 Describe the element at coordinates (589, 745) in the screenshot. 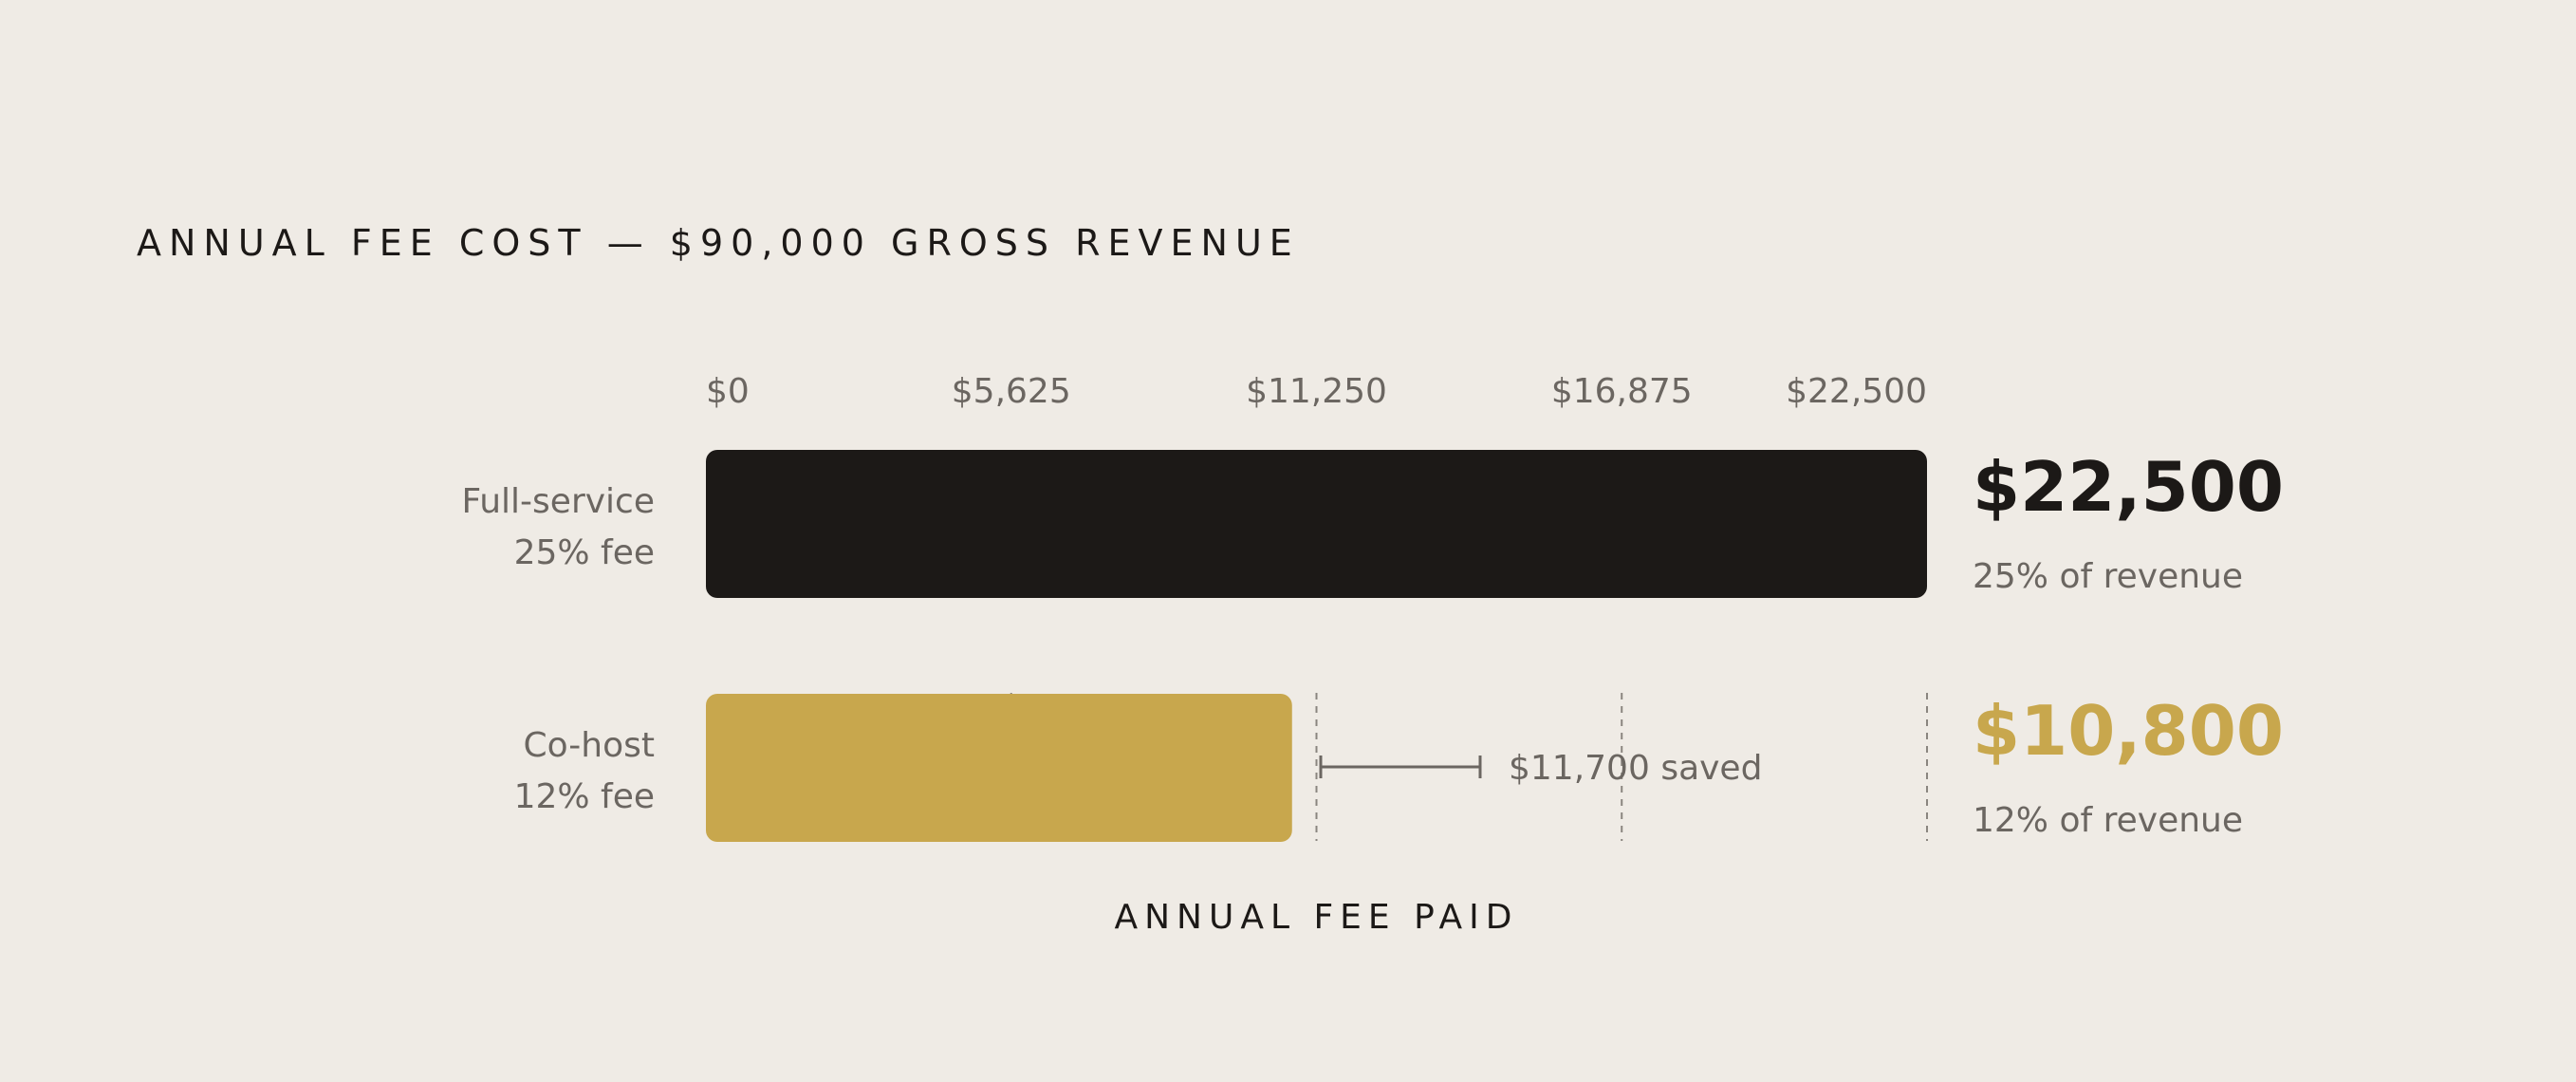

I see `category-label: Co-host` at that location.